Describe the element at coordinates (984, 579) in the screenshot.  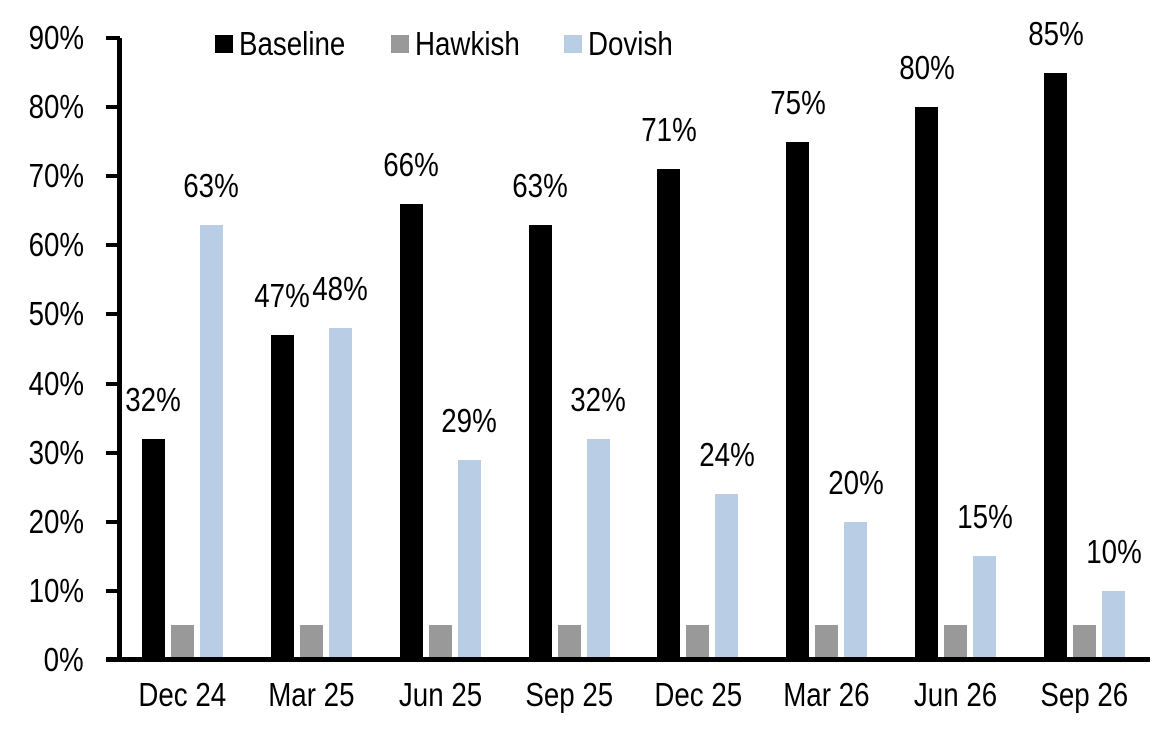
I see `bar-dovish-jun-26: 15%` at that location.